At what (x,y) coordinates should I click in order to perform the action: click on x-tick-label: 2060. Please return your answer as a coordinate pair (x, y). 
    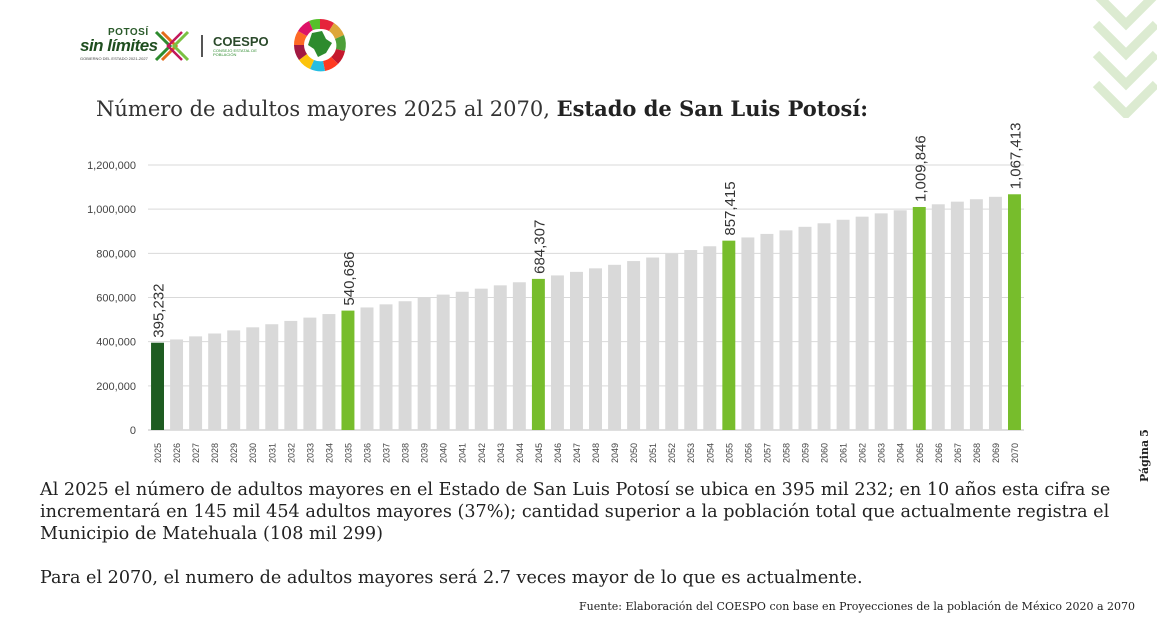
    Looking at the image, I should click on (825, 453).